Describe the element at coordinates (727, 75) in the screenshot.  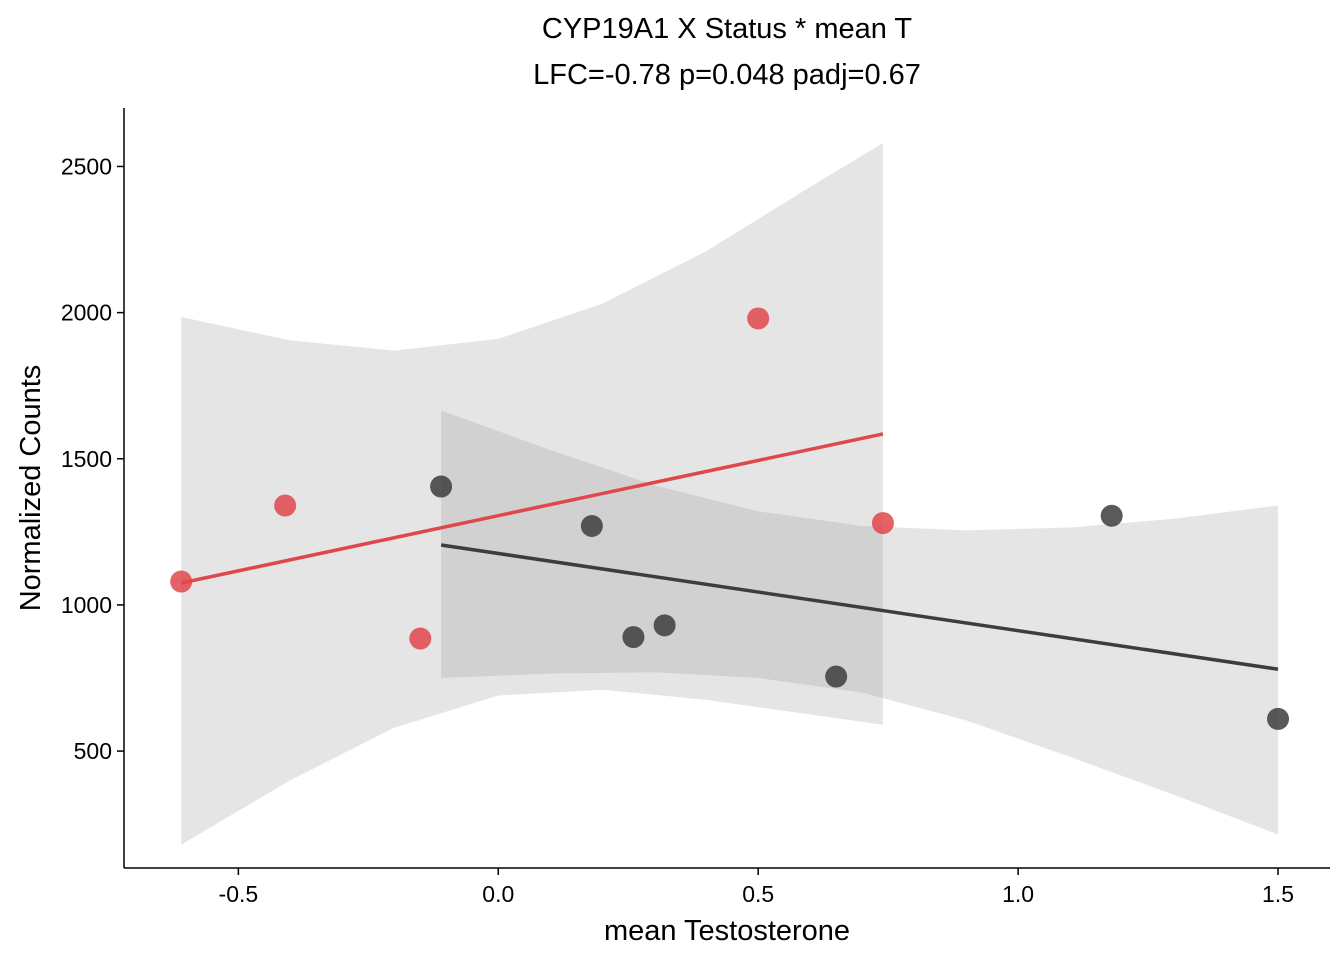
I see `chart-subtitle: LFC=-0.78 p=0.048 padj=0.67` at that location.